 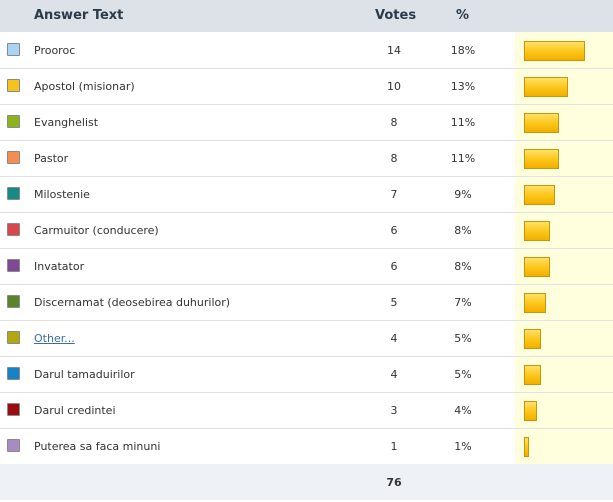 I want to click on vote-count: 1, so click(x=394, y=446).